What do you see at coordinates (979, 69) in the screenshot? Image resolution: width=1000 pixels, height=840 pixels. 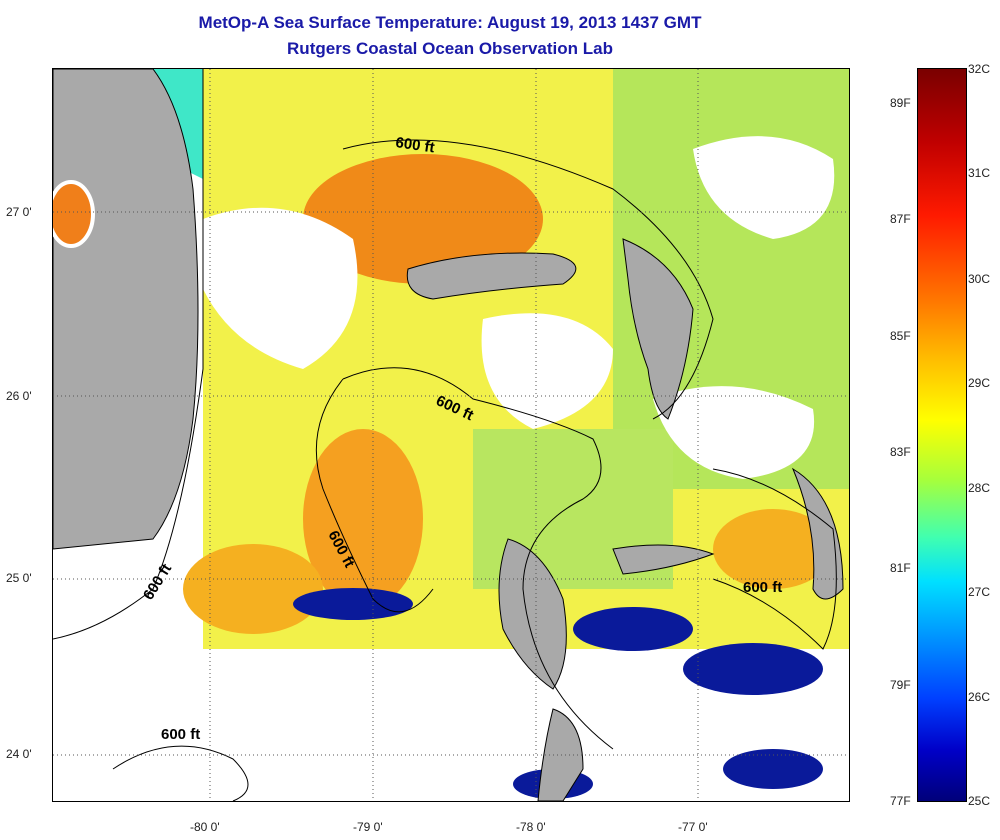 I see `colorbar-label-32c: 32C` at bounding box center [979, 69].